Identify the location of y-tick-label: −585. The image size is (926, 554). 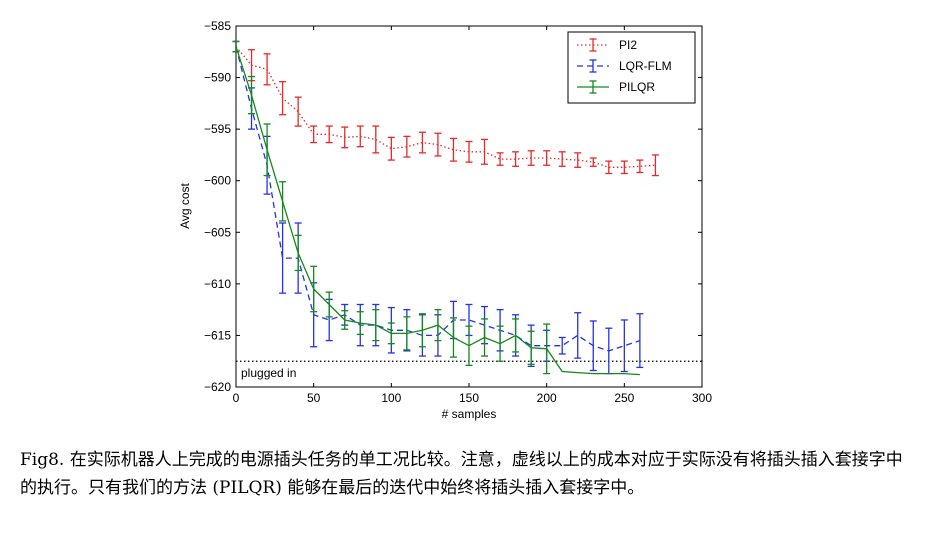
(217, 26).